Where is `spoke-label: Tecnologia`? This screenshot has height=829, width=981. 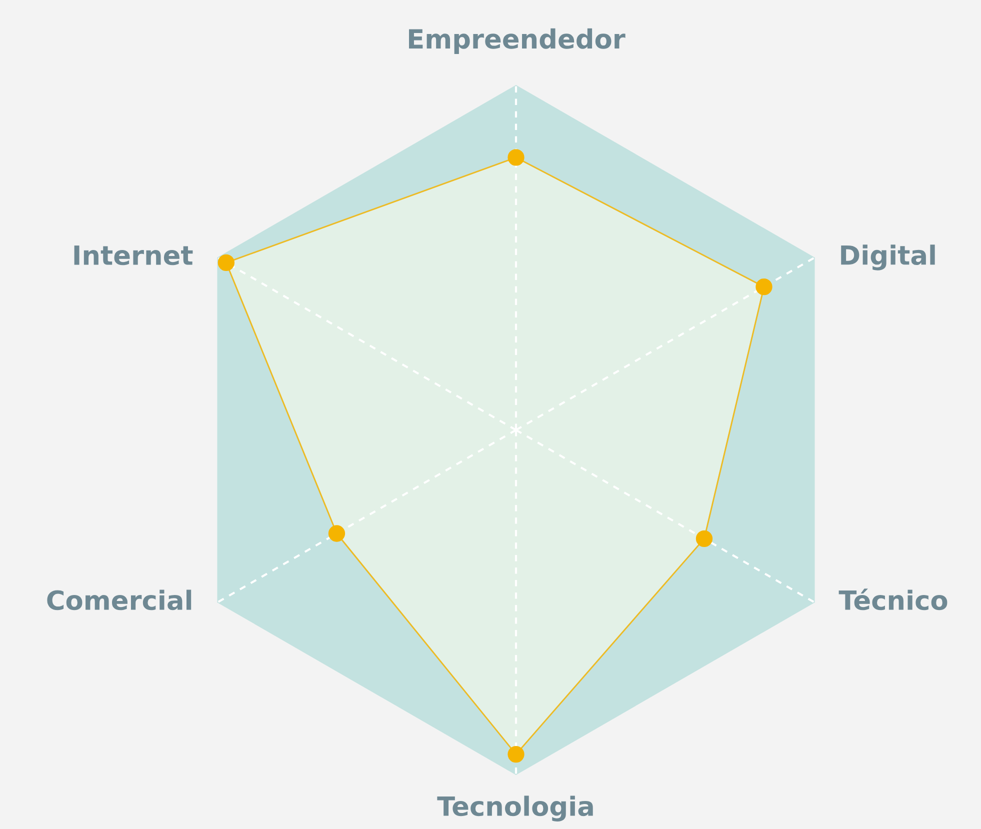
spoke-label: Tecnologia is located at coordinates (515, 809).